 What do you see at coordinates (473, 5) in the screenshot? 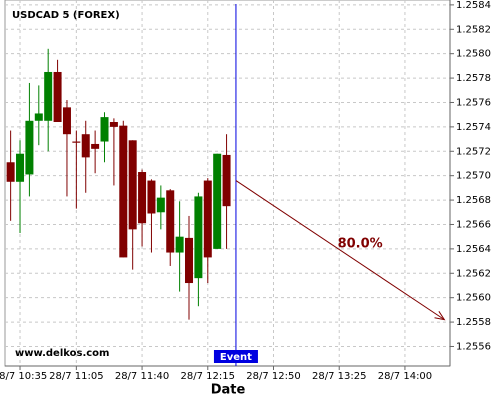
I see `y-tick-label: 1.2584` at bounding box center [473, 5].